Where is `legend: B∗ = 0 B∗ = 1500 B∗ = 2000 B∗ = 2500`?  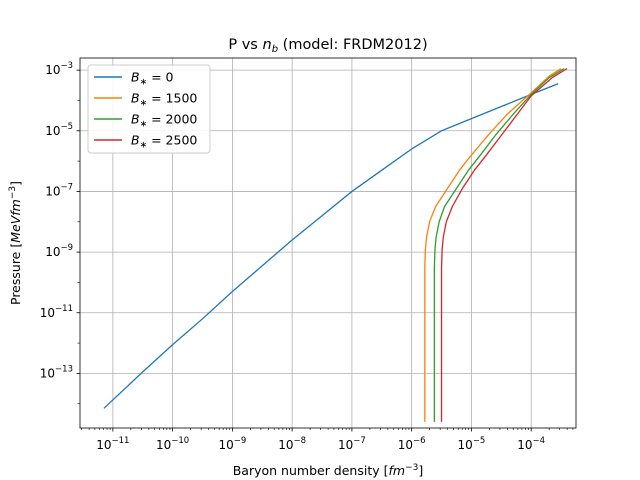
legend: B∗ = 0 B∗ = 1500 B∗ = 2000 B∗ = 2500 is located at coordinates (149, 109).